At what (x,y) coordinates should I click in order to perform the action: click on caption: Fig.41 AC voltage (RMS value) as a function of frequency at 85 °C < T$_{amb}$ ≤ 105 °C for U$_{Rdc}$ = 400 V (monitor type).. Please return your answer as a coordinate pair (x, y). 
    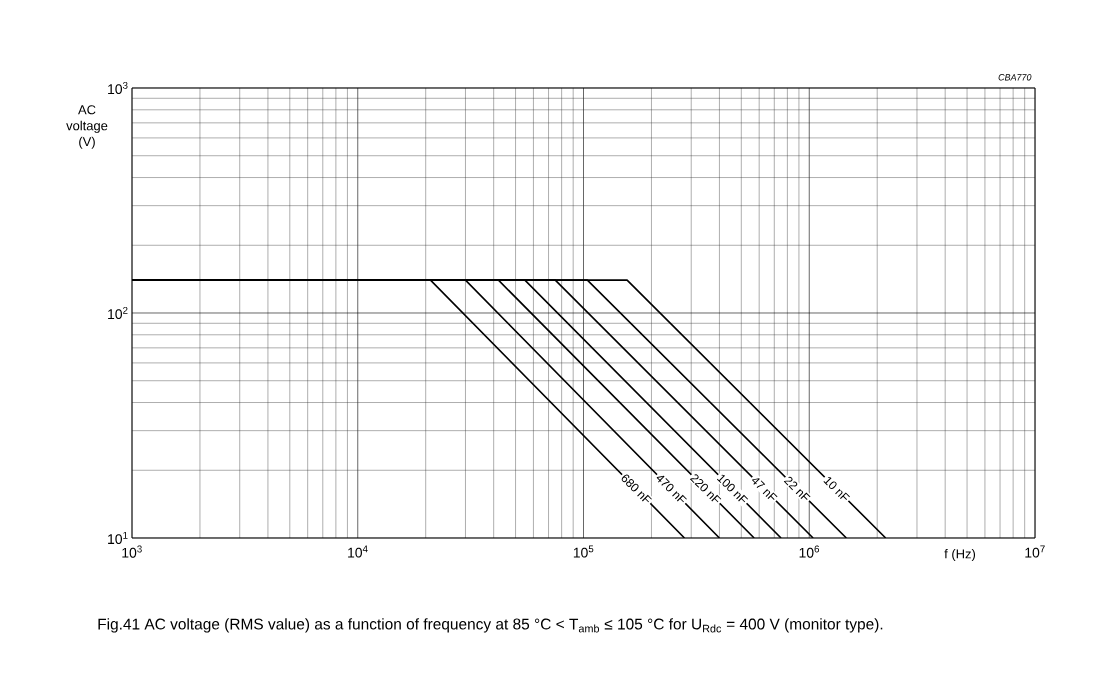
    Looking at the image, I should click on (490, 625).